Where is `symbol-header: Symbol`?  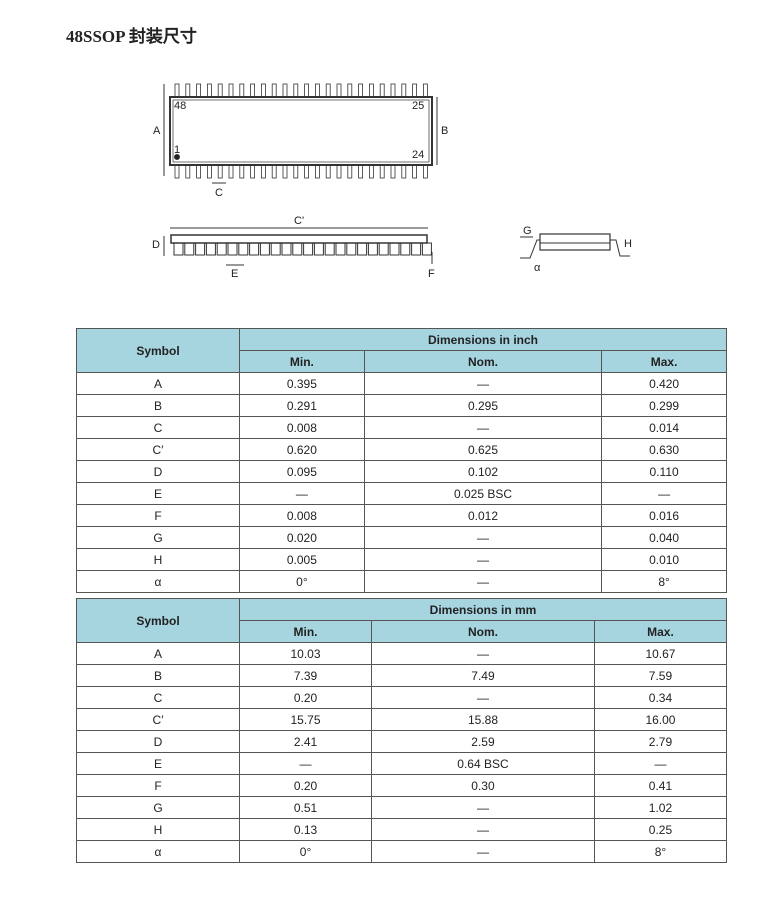 symbol-header: Symbol is located at coordinates (158, 620).